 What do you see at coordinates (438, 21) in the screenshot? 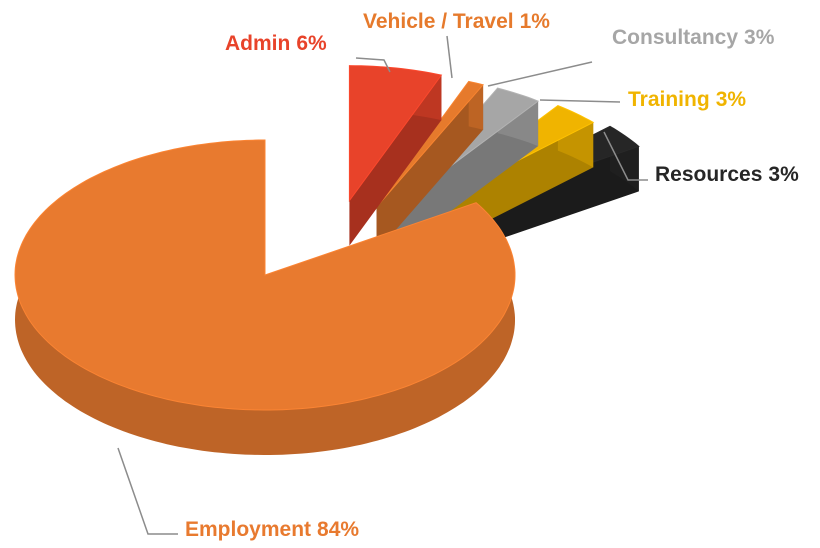
I see `label-category: Vehicle / Travel` at bounding box center [438, 21].